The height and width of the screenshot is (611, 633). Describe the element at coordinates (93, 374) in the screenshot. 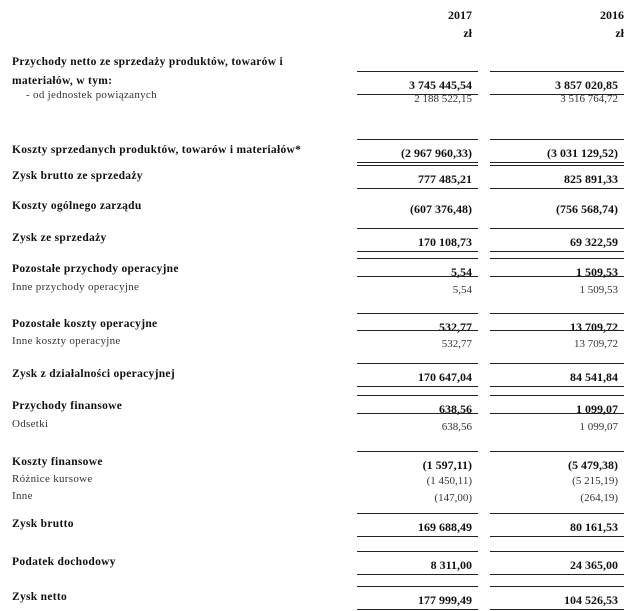

I see `row-label: Zysk z działalności operacyjnej` at that location.